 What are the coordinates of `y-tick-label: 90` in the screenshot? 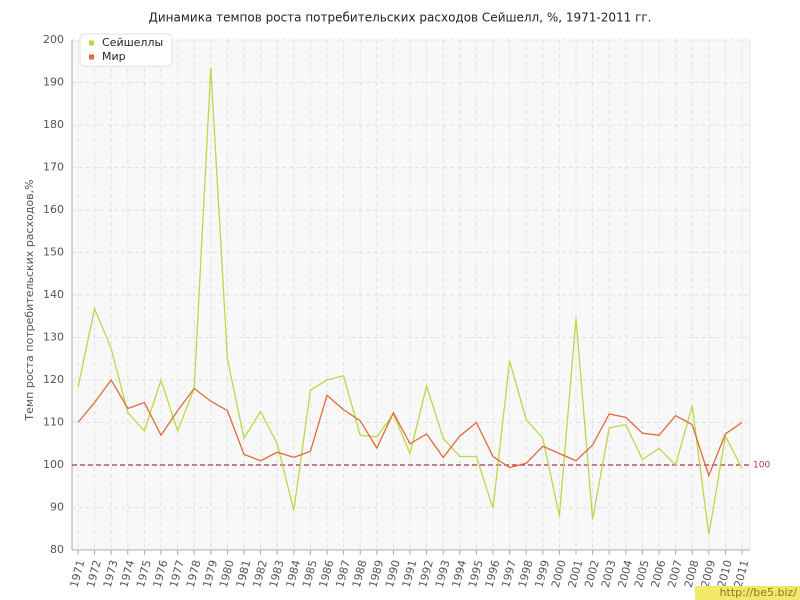 It's located at (57, 507).